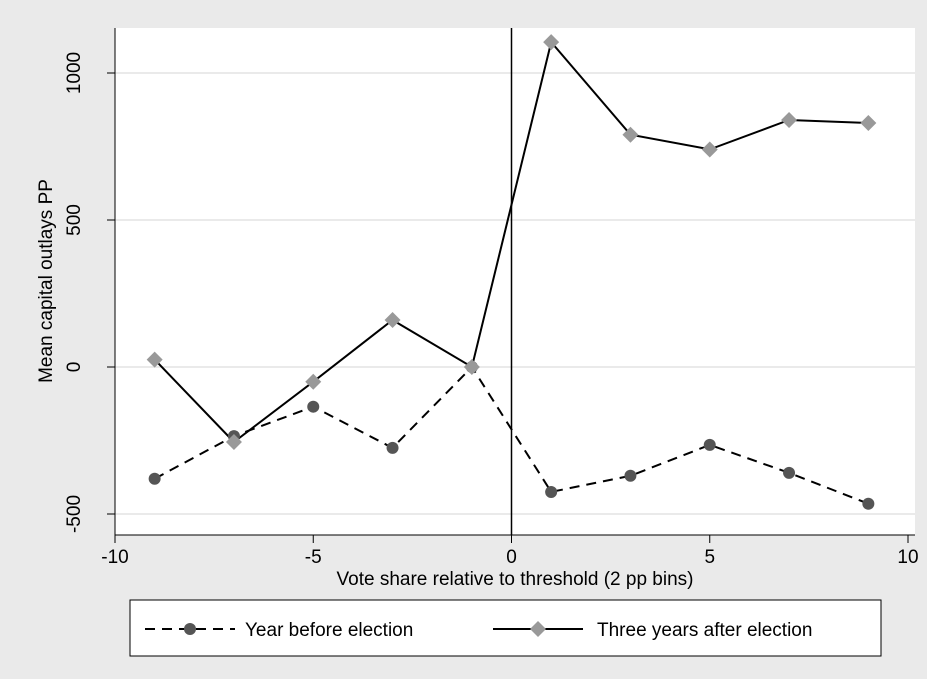 The width and height of the screenshot is (927, 679). What do you see at coordinates (709, 557) in the screenshot?
I see `x-tick-label: 5` at bounding box center [709, 557].